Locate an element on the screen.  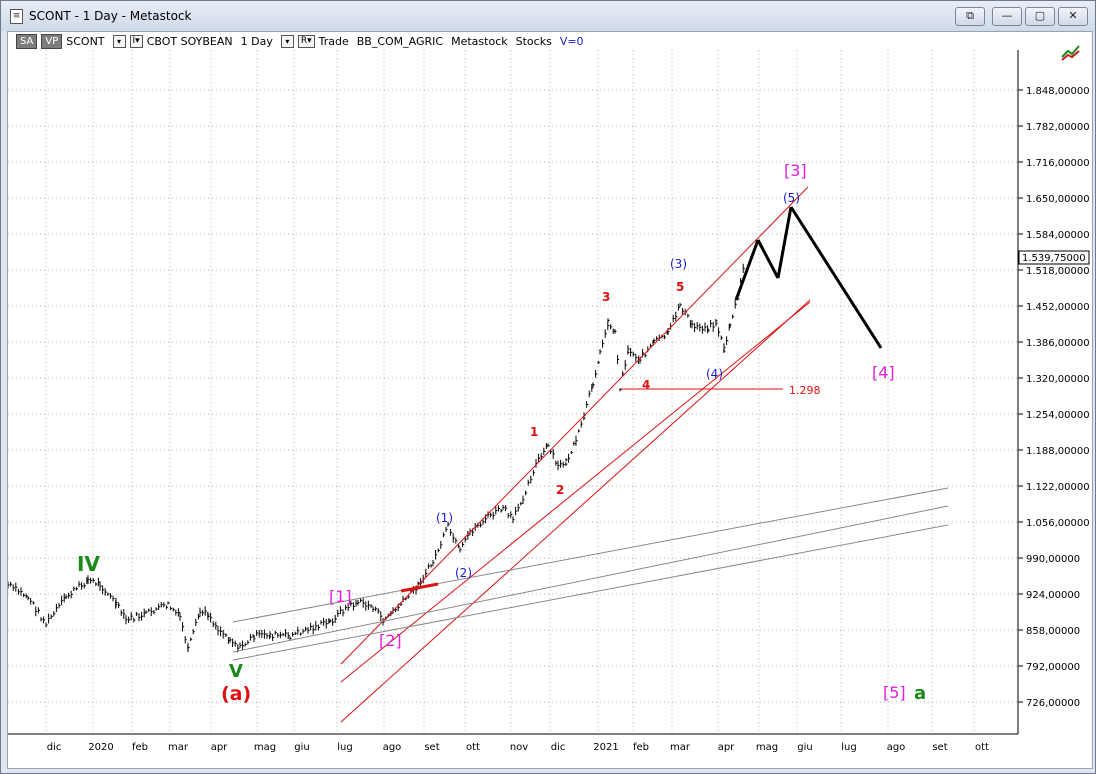
wave-label-r1: 1 is located at coordinates (534, 432).